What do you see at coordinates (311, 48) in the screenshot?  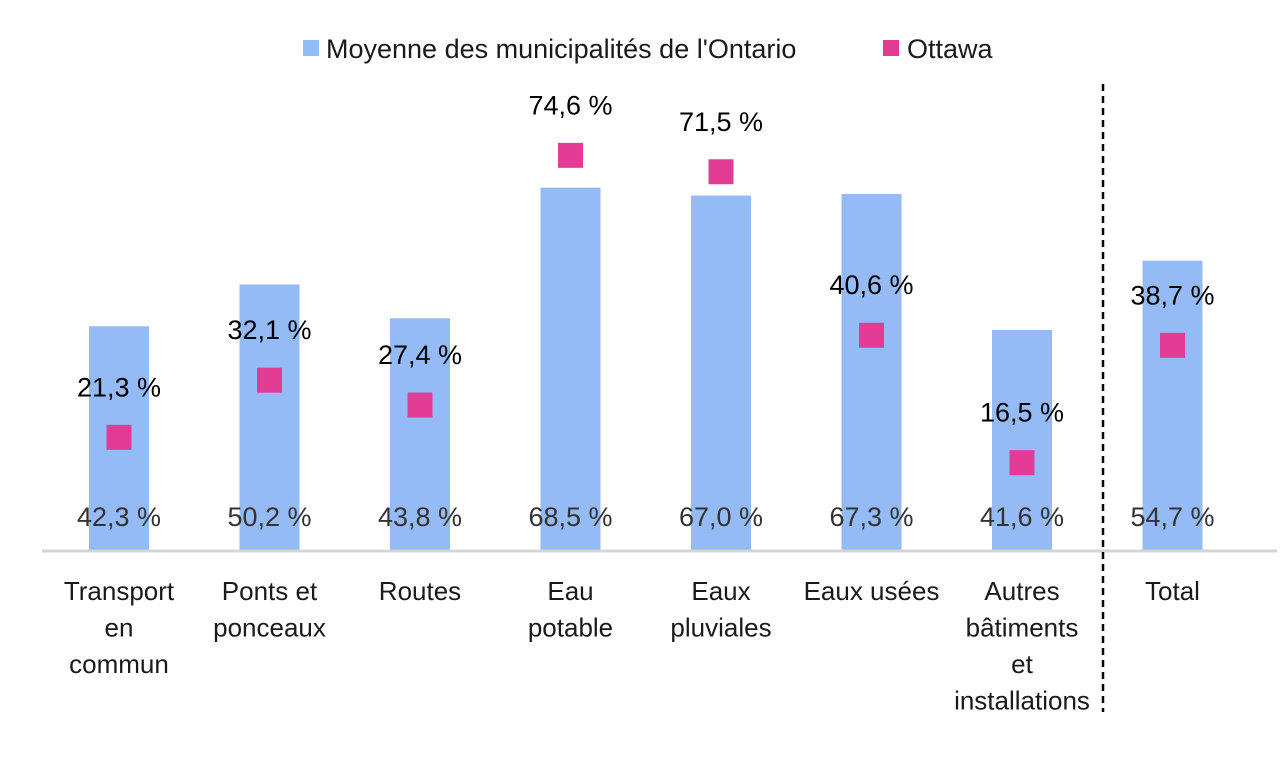 I see `legend-swatch-average` at bounding box center [311, 48].